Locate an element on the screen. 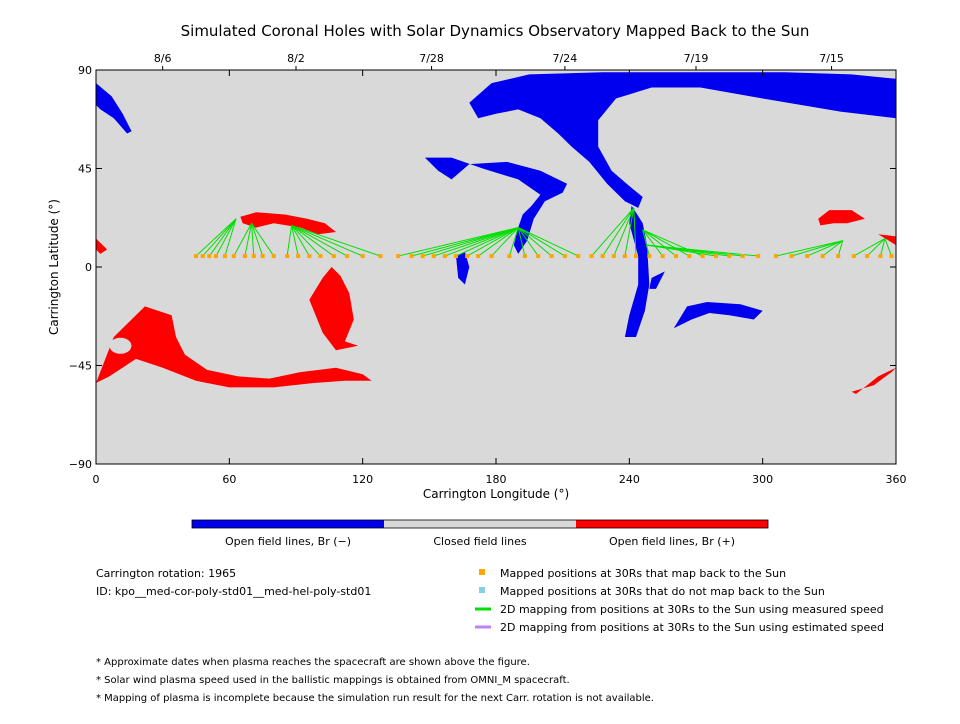 The width and height of the screenshot is (960, 724). y-tick-label: 90 is located at coordinates (85, 70).